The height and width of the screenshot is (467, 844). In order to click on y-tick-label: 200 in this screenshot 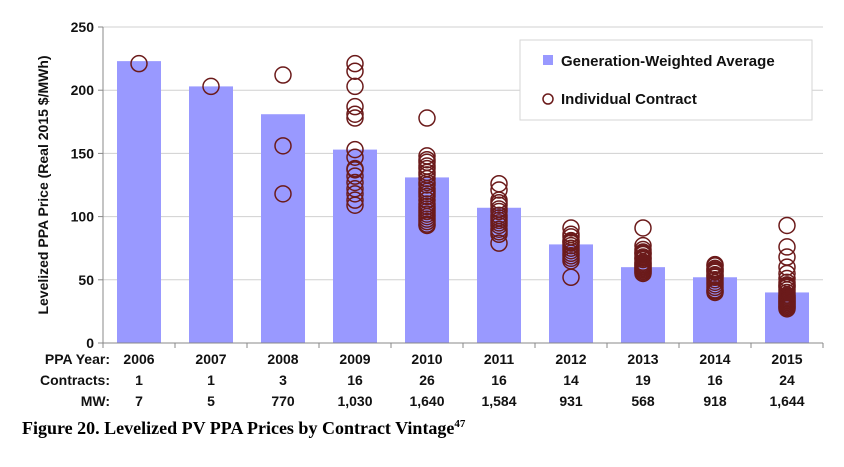, I will do `click(83, 90)`.